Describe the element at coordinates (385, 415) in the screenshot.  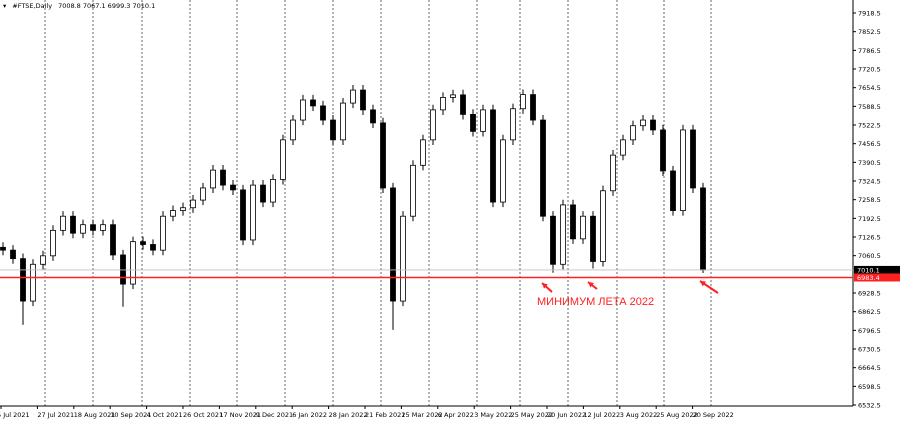
I see `x-tick-label: 21 Feb 2022` at that location.